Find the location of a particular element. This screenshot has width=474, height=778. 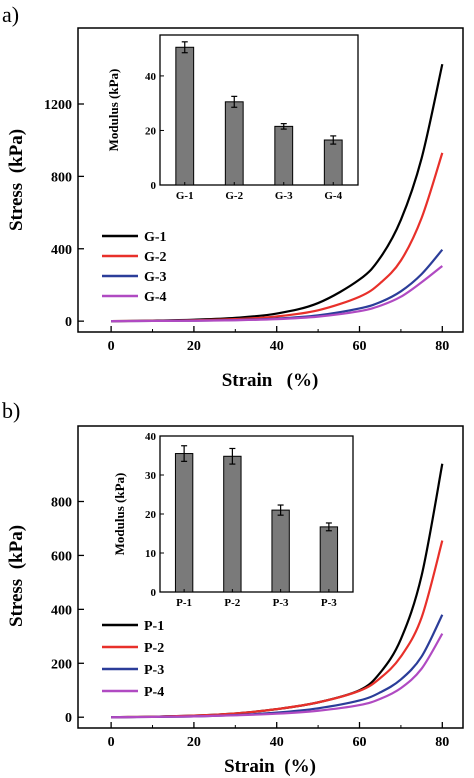

inset-bar-chart: 0 20 40 Modulus (kPa) G-1 G-2 G-3 G-4 is located at coordinates (232, 118).